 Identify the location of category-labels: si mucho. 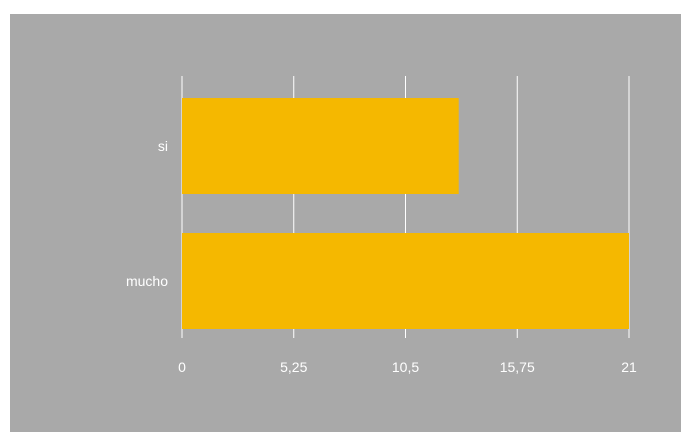
(147, 213).